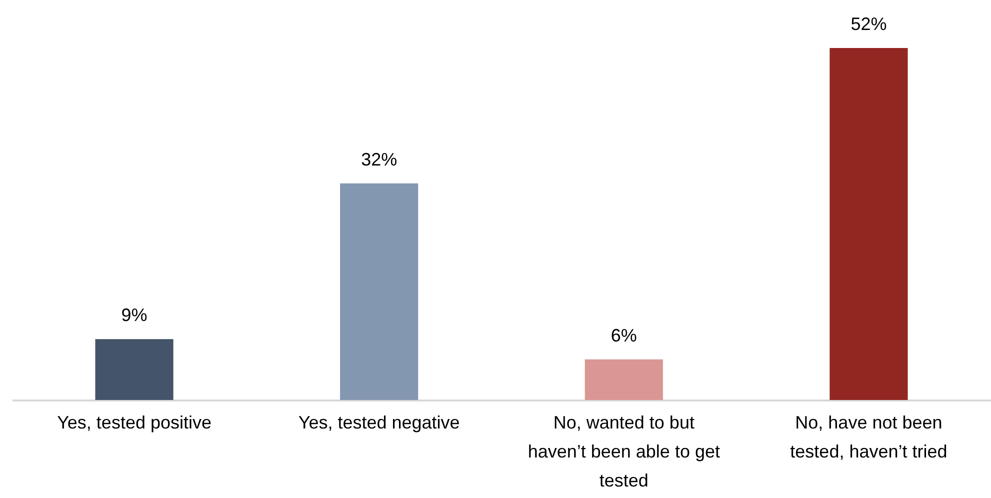 This screenshot has height=498, width=991. What do you see at coordinates (869, 437) in the screenshot?
I see `x-tick-label: No, have not been tested, haven’t tried` at bounding box center [869, 437].